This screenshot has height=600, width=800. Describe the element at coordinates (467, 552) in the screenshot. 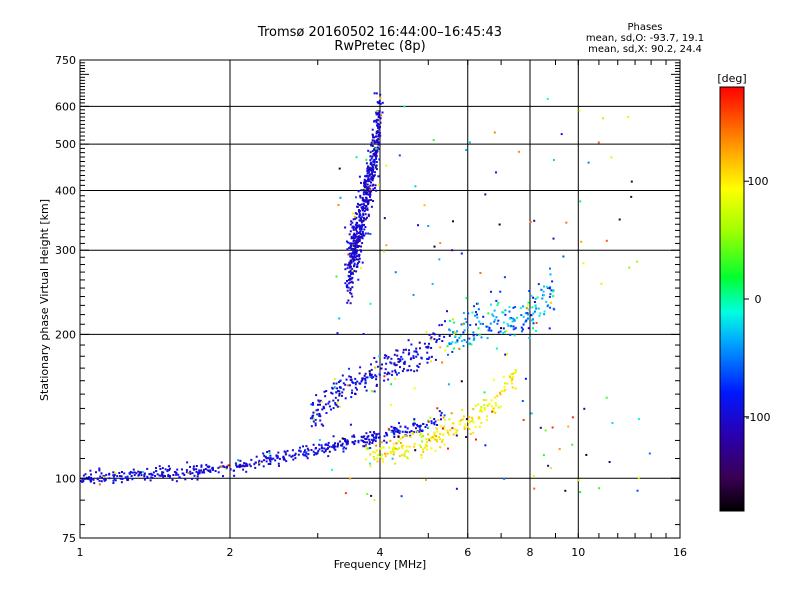

I see `x-tick-label: 6` at that location.